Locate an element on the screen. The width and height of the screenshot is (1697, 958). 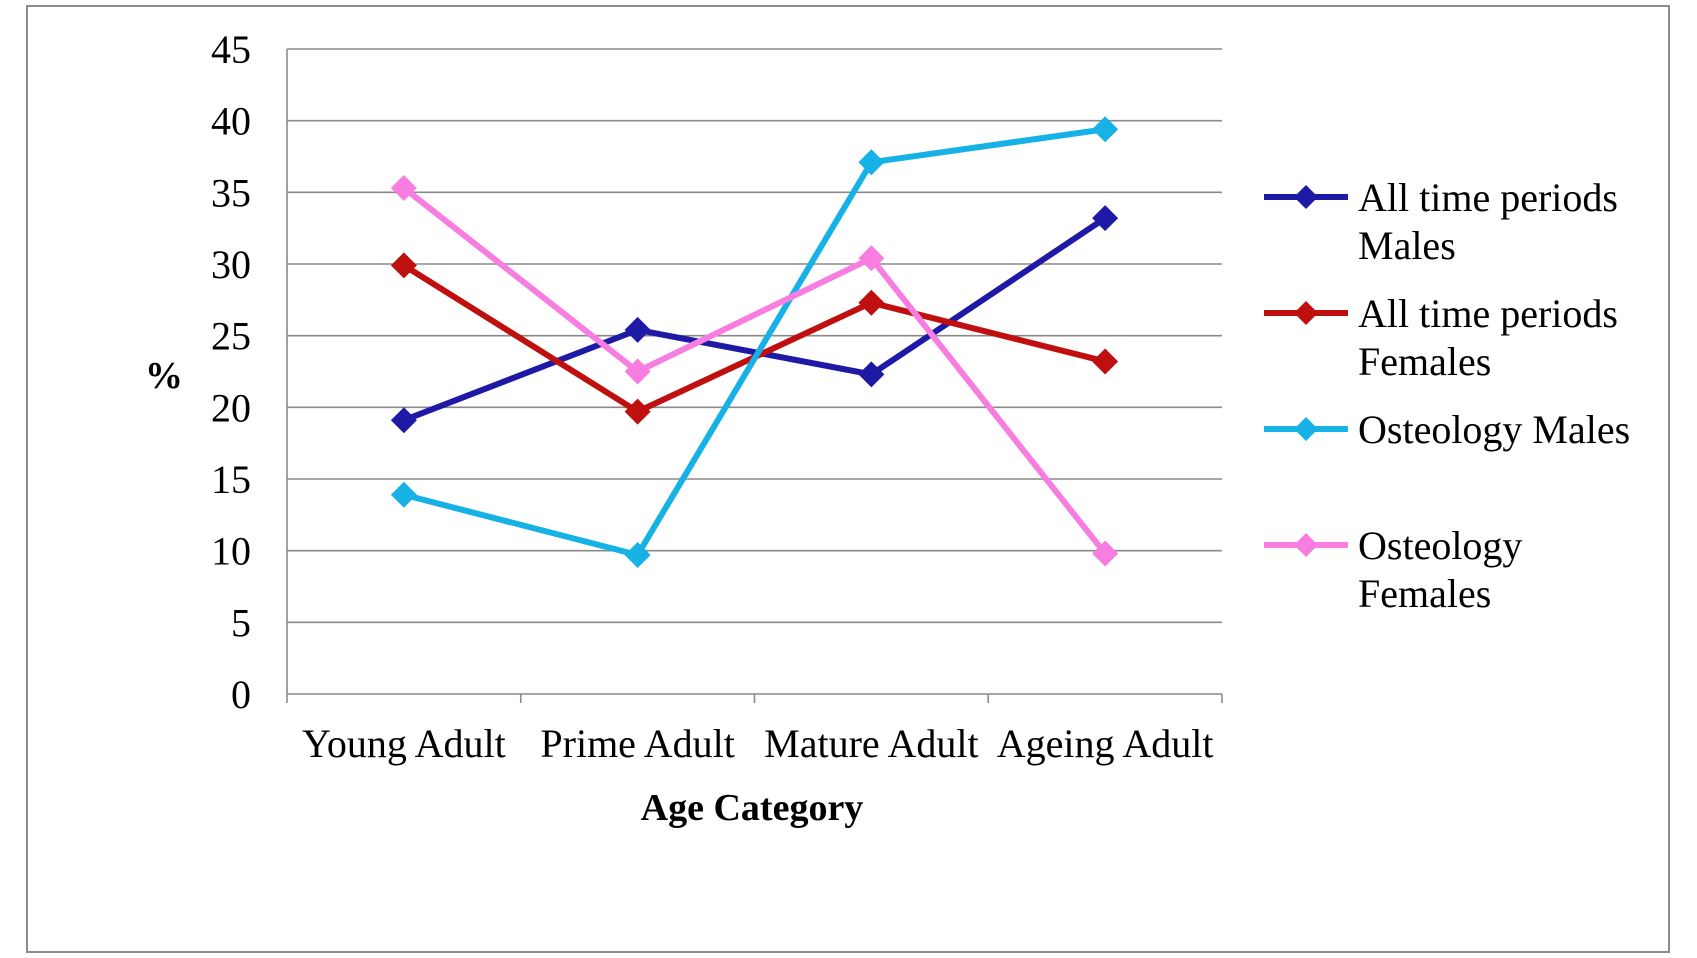
y-tick-label: 0 is located at coordinates (241, 694).